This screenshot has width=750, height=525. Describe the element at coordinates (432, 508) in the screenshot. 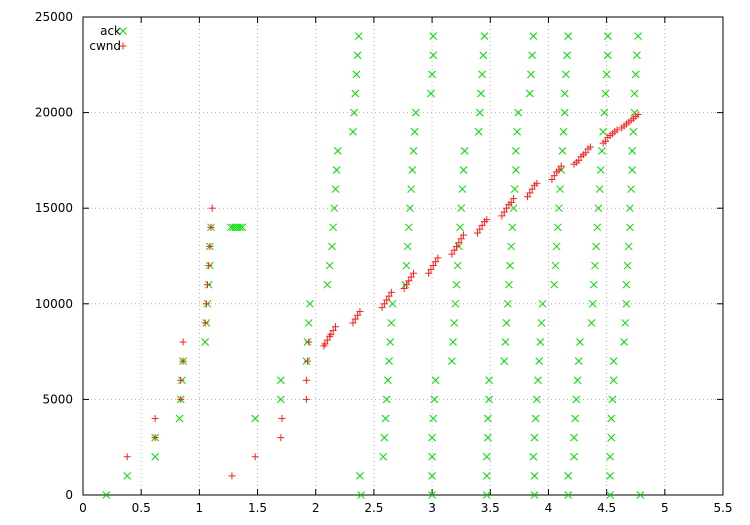

I see `x-tick-label: 3` at that location.